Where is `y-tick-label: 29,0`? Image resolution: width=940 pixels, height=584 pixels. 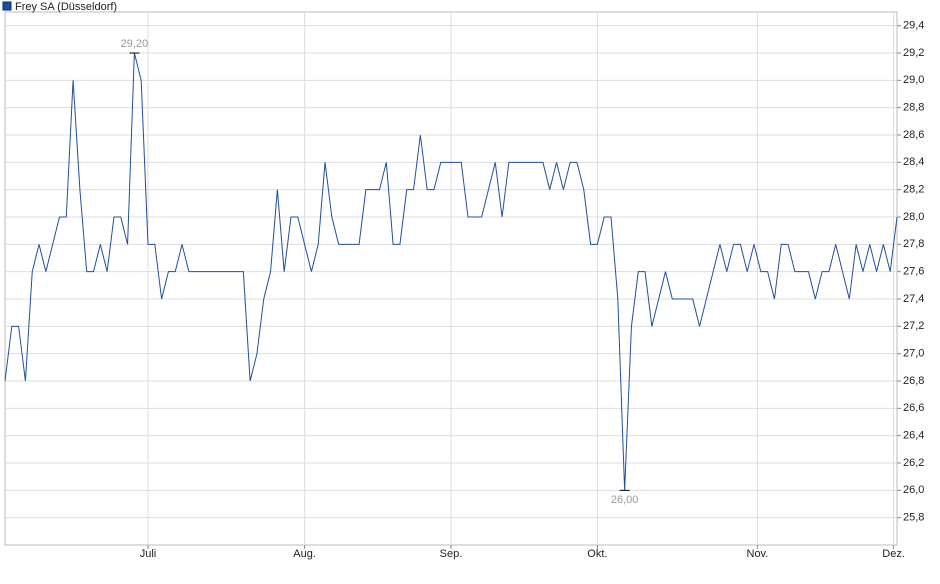 y-tick-label: 29,0 is located at coordinates (913, 80).